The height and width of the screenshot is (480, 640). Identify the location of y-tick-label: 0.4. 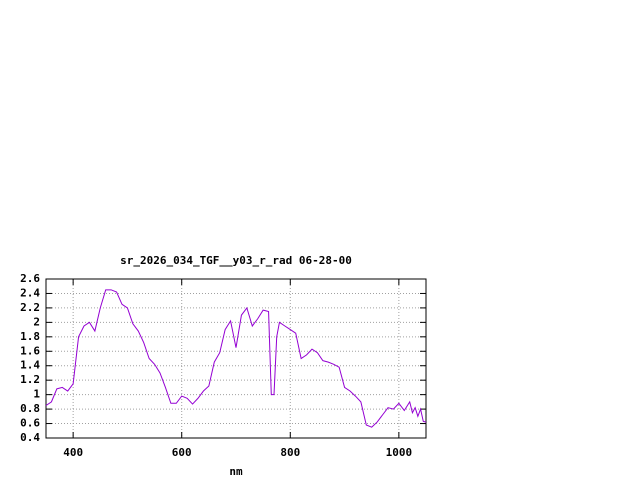
(30, 437).